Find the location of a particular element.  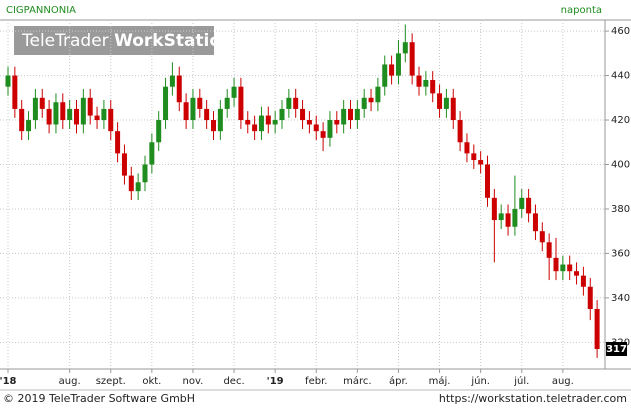

footer-right: https://workstation.teletrader.com is located at coordinates (533, 398).